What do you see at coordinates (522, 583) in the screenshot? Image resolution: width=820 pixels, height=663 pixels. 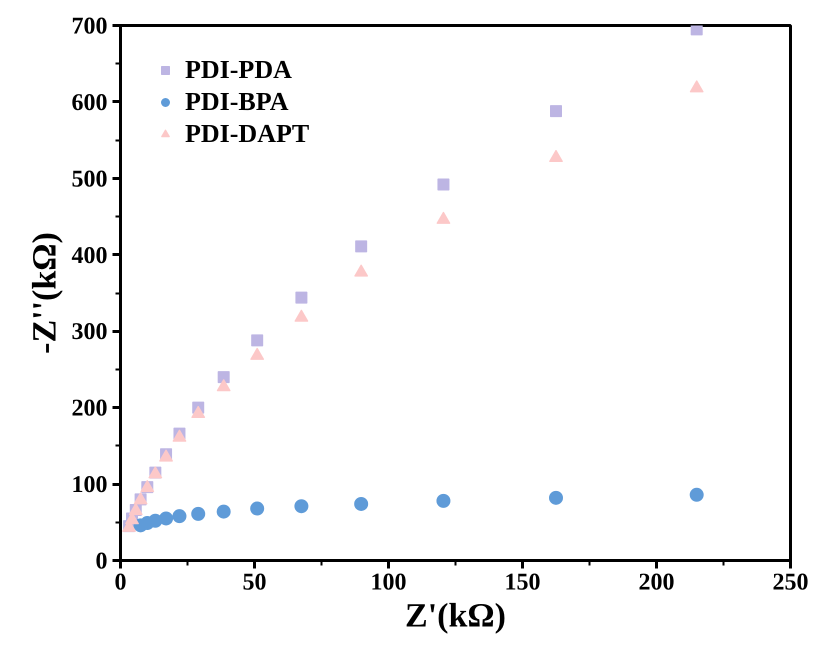 I see `x-tick-label: 150` at bounding box center [522, 583].